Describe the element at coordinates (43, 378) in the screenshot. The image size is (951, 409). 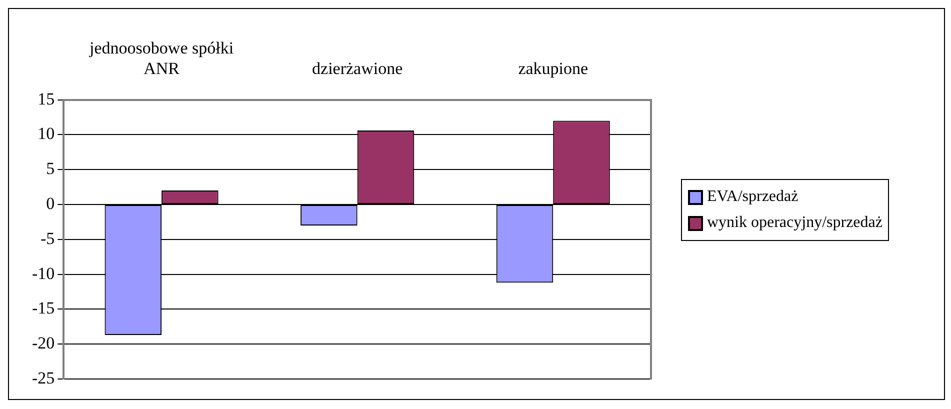
I see `y-tick-label: -25` at that location.